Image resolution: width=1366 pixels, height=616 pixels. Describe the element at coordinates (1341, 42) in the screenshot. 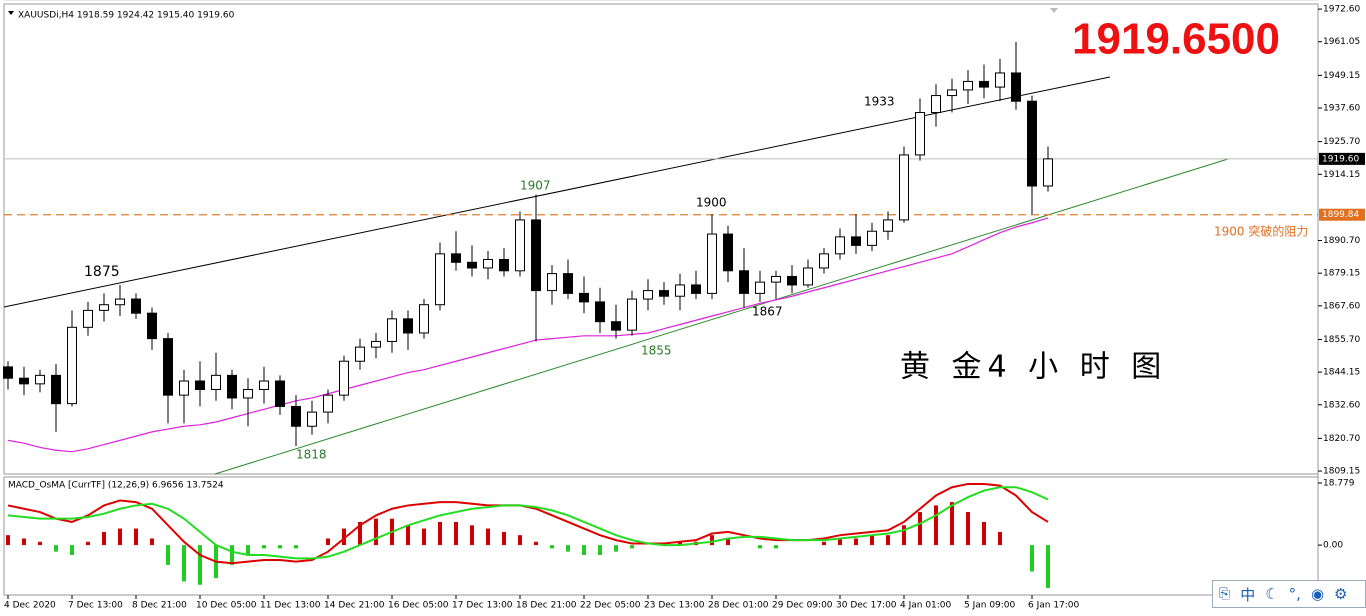

I see `y-tick-label: 1961.05` at that location.